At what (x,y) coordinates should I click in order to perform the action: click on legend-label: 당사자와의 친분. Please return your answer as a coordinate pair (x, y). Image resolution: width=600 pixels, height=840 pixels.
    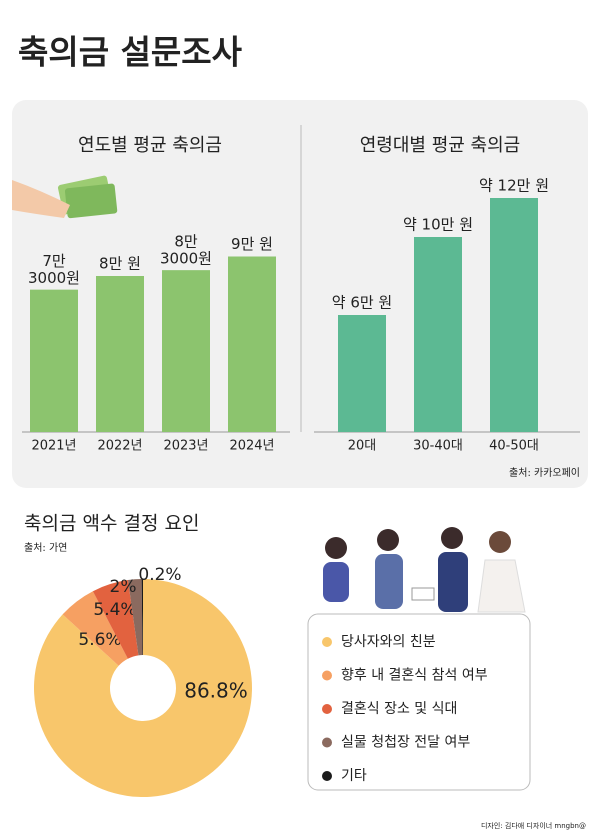
    Looking at the image, I should click on (388, 642).